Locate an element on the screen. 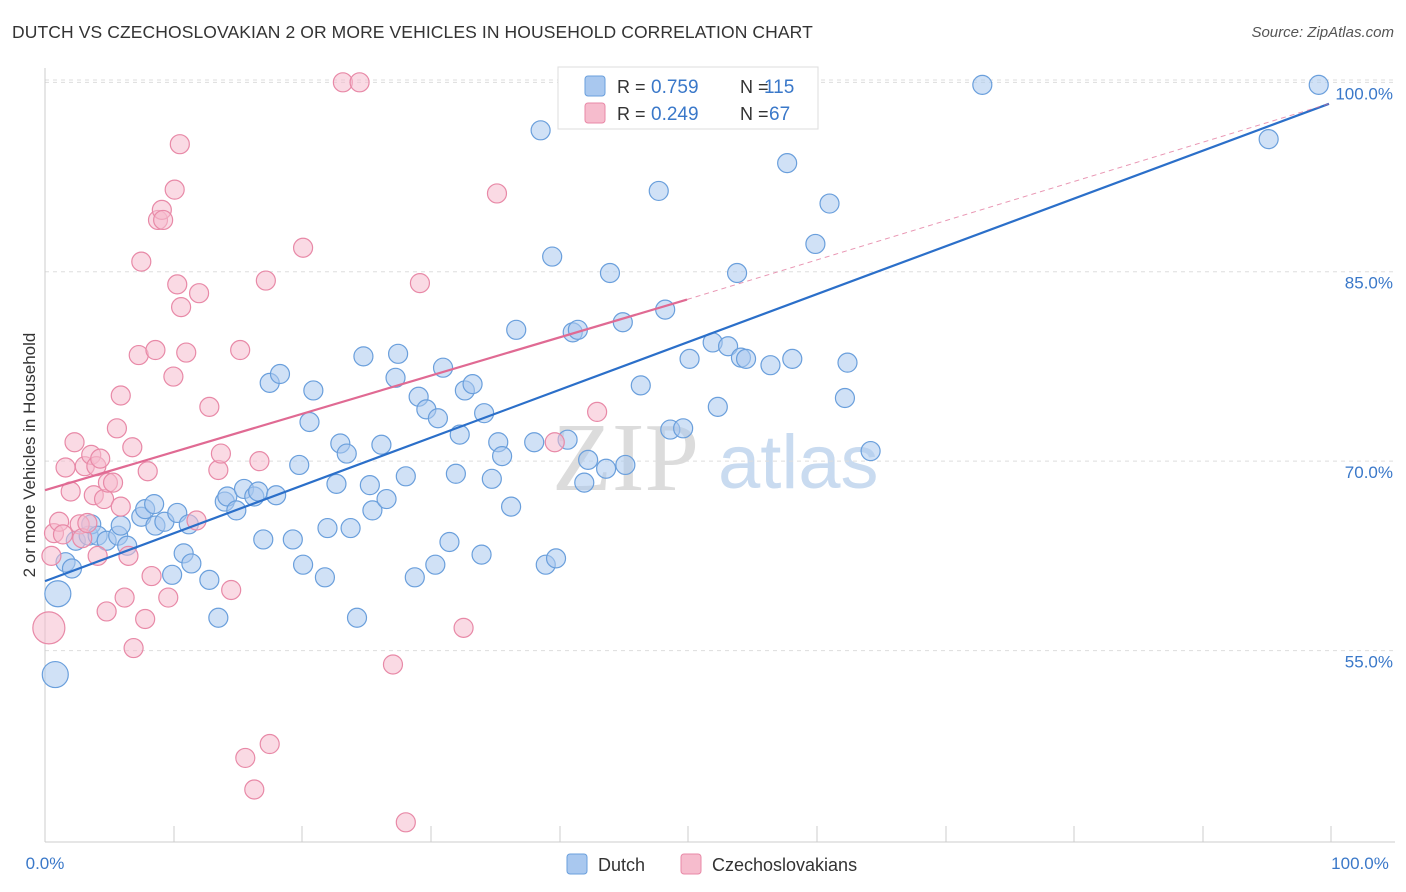 The width and height of the screenshot is (1406, 892). legend-r-value-czech: 0.249 is located at coordinates (675, 114).